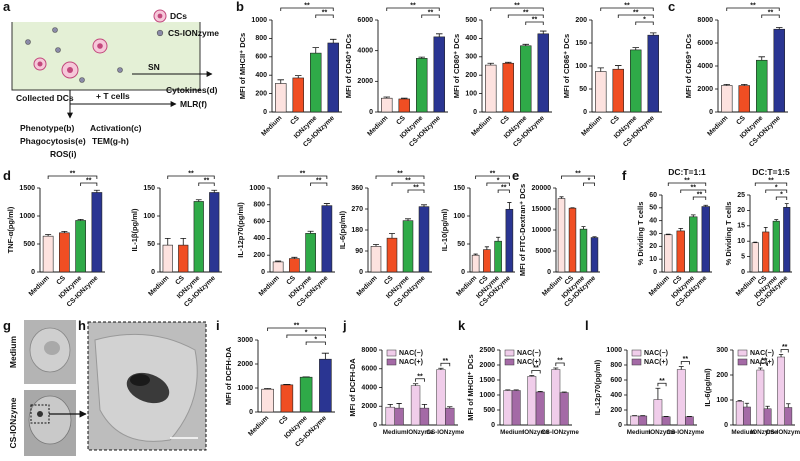 Image resolution: width=800 pixels, height=461 pixels. I want to click on y-axis-label: MFI of DCFH-DA, so click(352, 387).